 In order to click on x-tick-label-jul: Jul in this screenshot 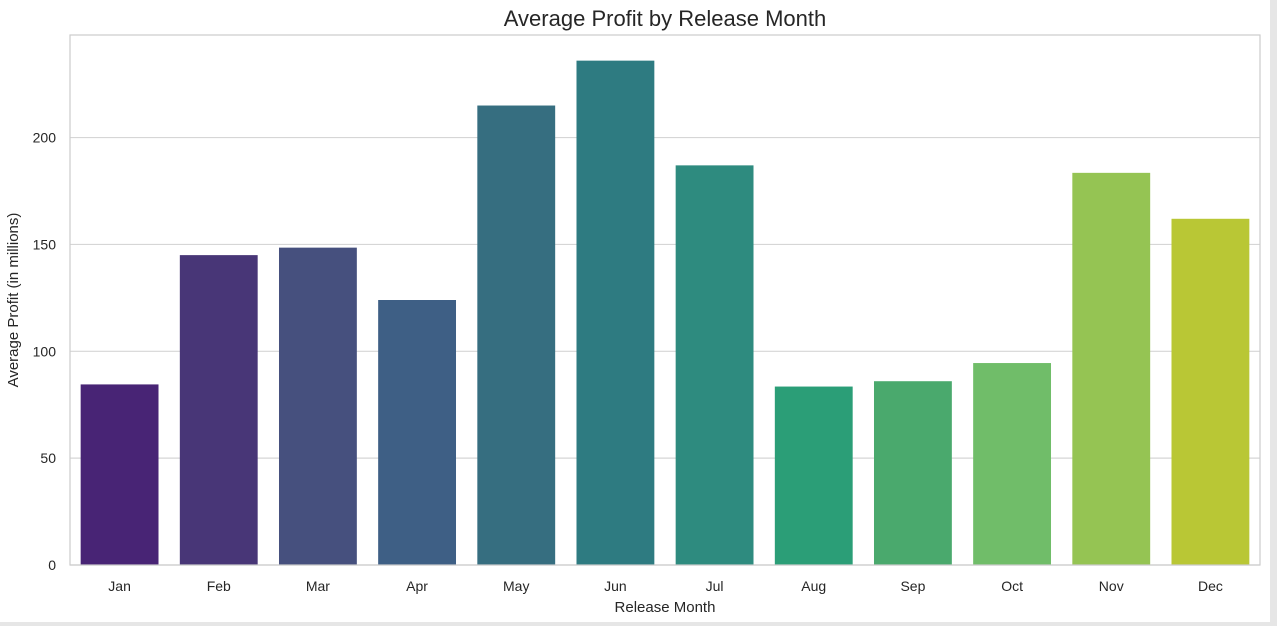, I will do `click(715, 586)`.